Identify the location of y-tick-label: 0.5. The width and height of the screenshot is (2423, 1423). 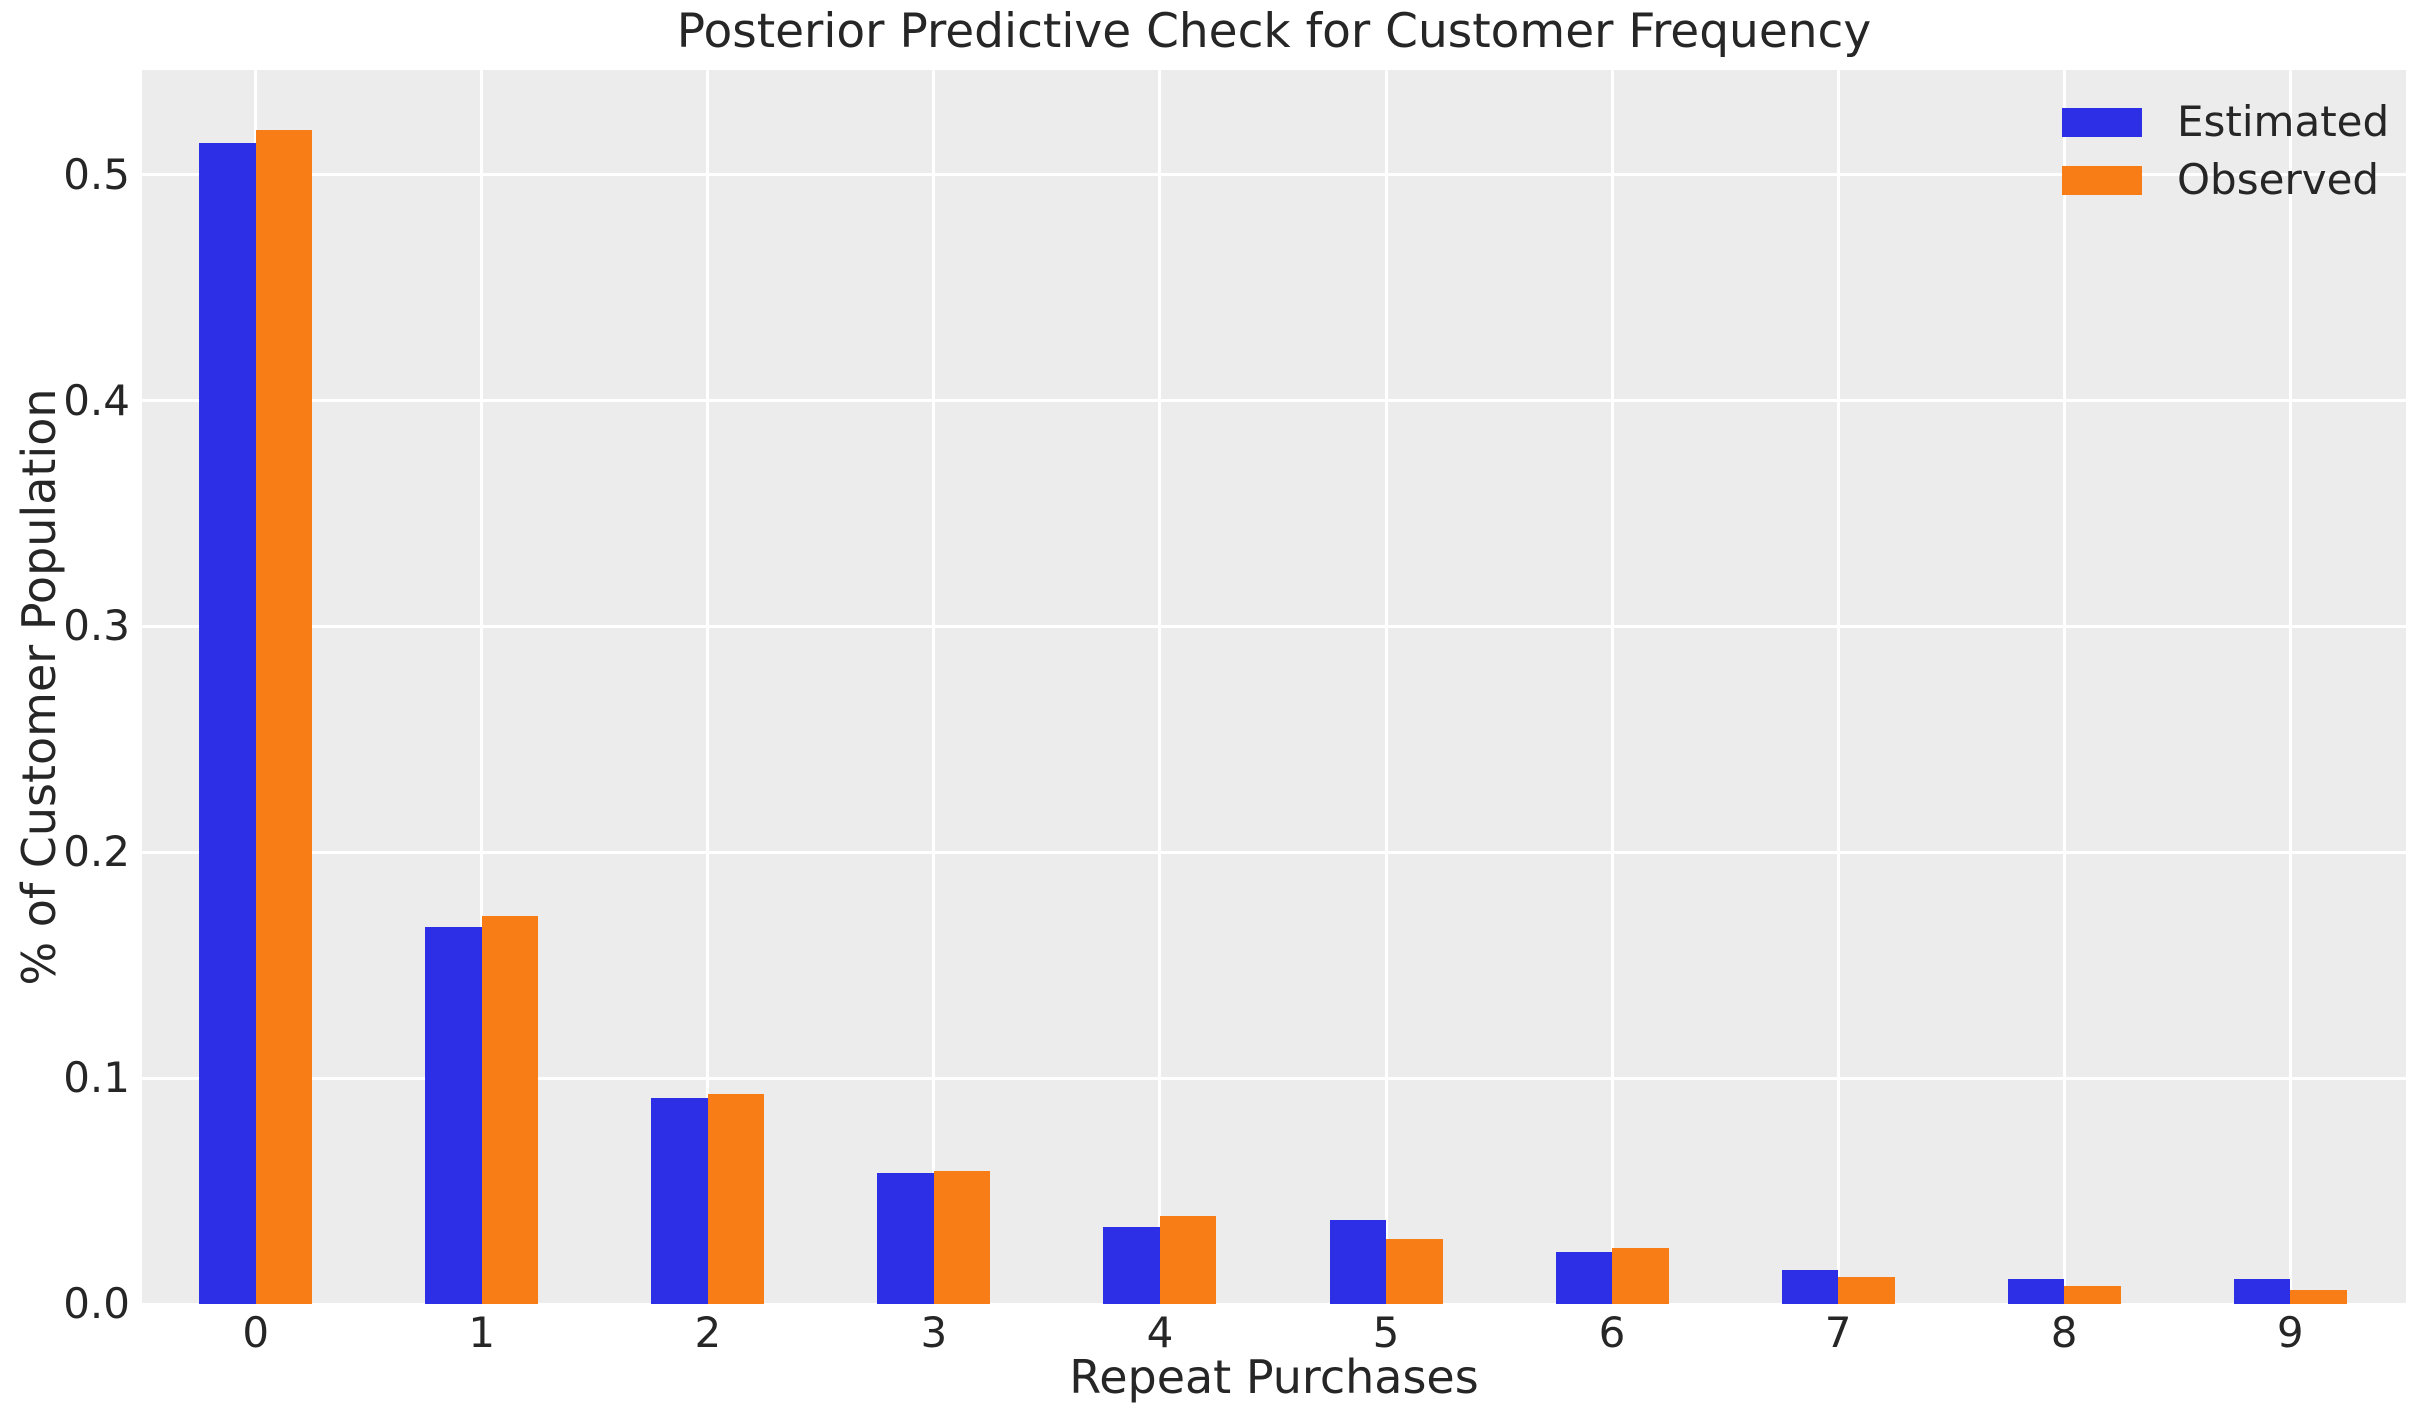
(96, 174).